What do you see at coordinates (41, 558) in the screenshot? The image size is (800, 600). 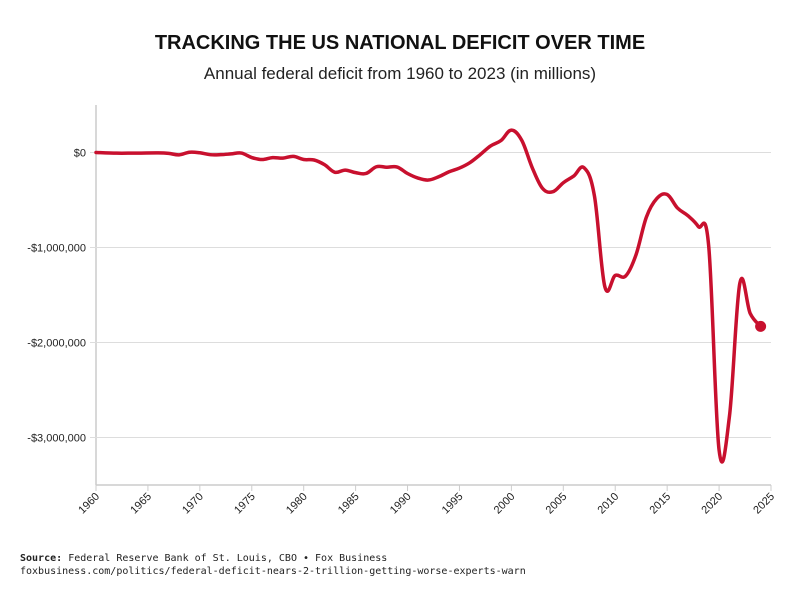 I see `source-label: Source:` at bounding box center [41, 558].